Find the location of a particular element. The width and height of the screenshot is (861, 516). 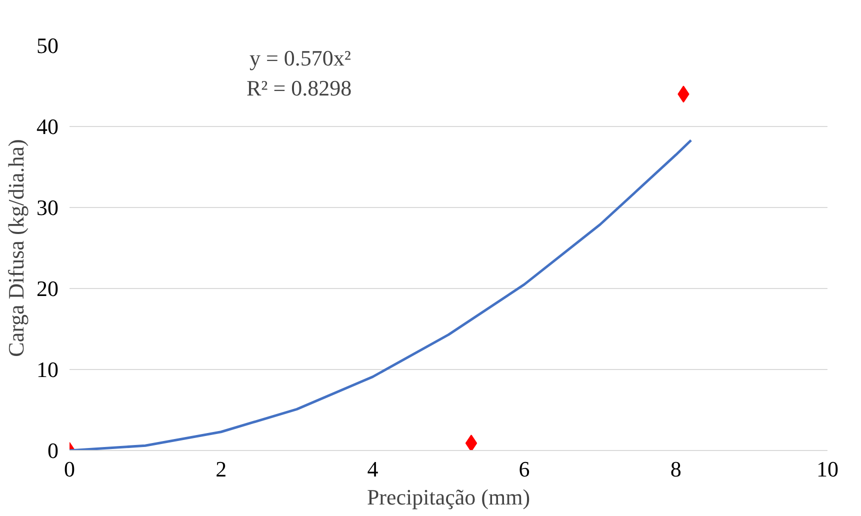

y-tick-label: 50 is located at coordinates (47, 45).